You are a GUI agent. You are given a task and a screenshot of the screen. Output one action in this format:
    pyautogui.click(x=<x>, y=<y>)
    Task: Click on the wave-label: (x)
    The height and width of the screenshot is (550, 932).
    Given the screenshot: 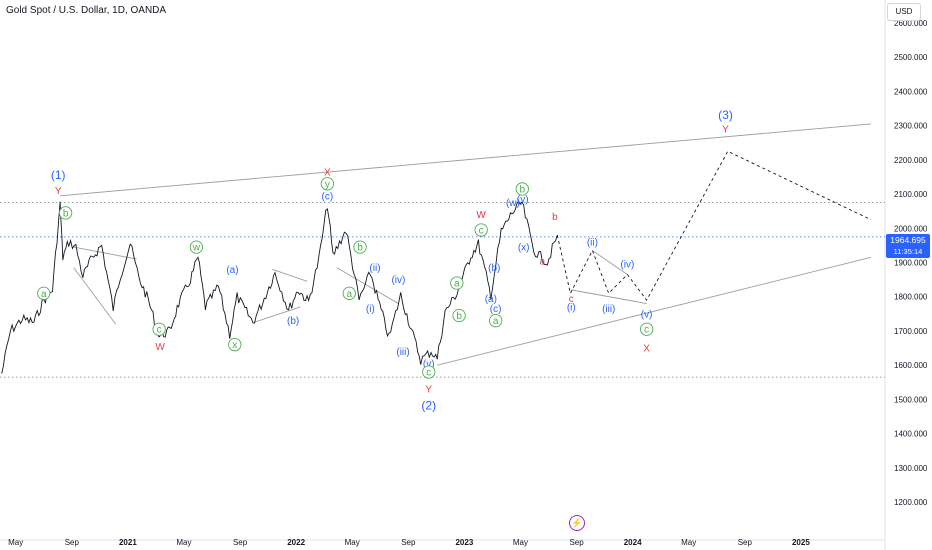 What is the action you would take?
    pyautogui.click(x=524, y=248)
    